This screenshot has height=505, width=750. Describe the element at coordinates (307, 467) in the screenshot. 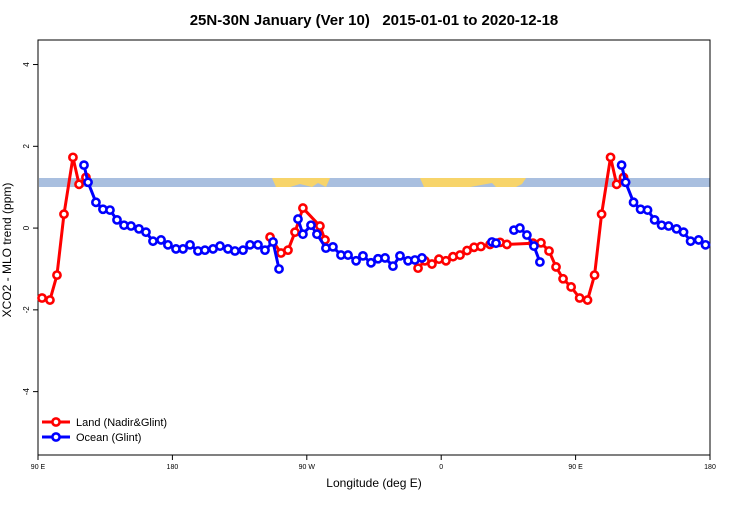

I see `x-tick-label: 90 W` at that location.